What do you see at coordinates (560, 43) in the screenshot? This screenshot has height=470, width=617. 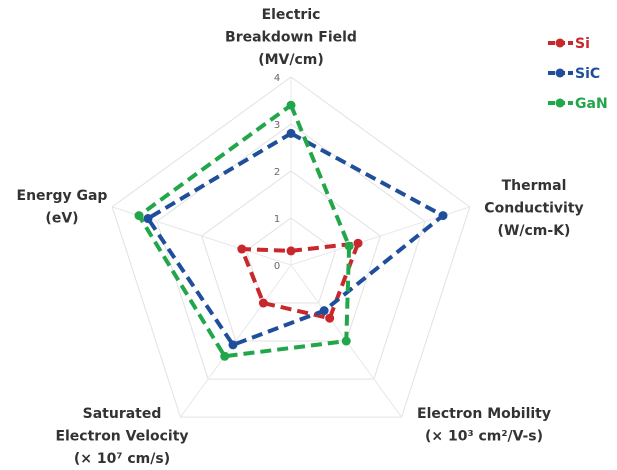 I see `legend-marker-si` at bounding box center [560, 43].